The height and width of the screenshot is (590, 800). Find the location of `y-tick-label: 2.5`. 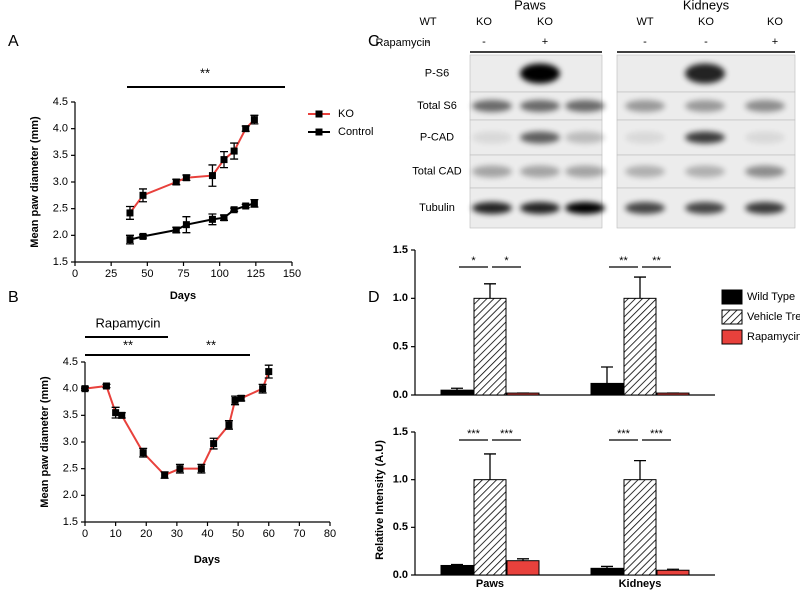

y-tick-label: 2.5 is located at coordinates (60, 209).